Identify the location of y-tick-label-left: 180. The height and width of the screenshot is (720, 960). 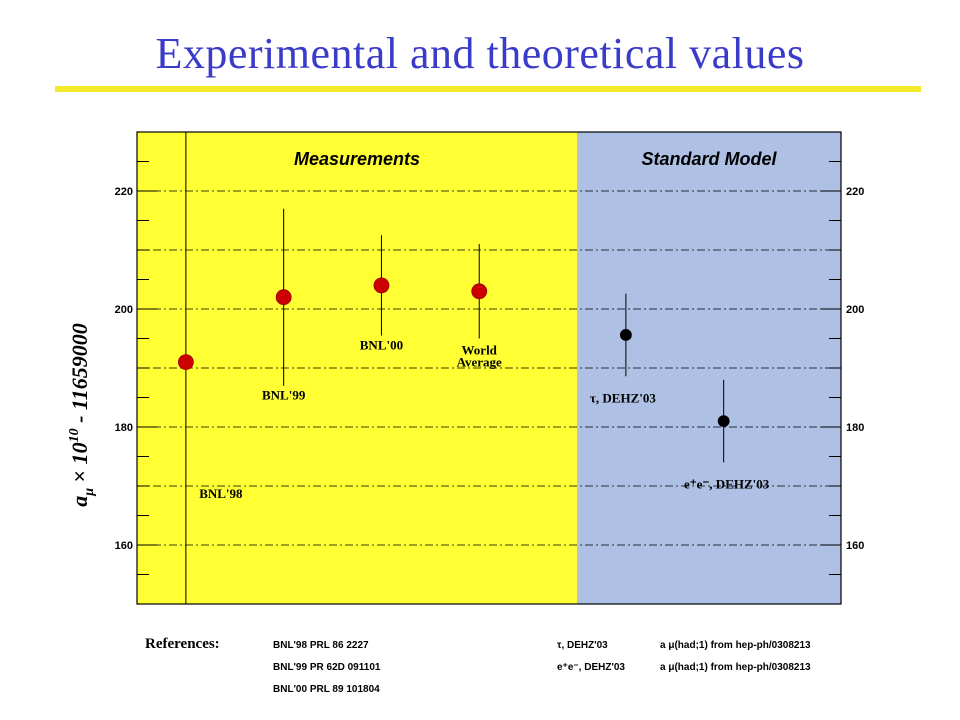
(124, 428).